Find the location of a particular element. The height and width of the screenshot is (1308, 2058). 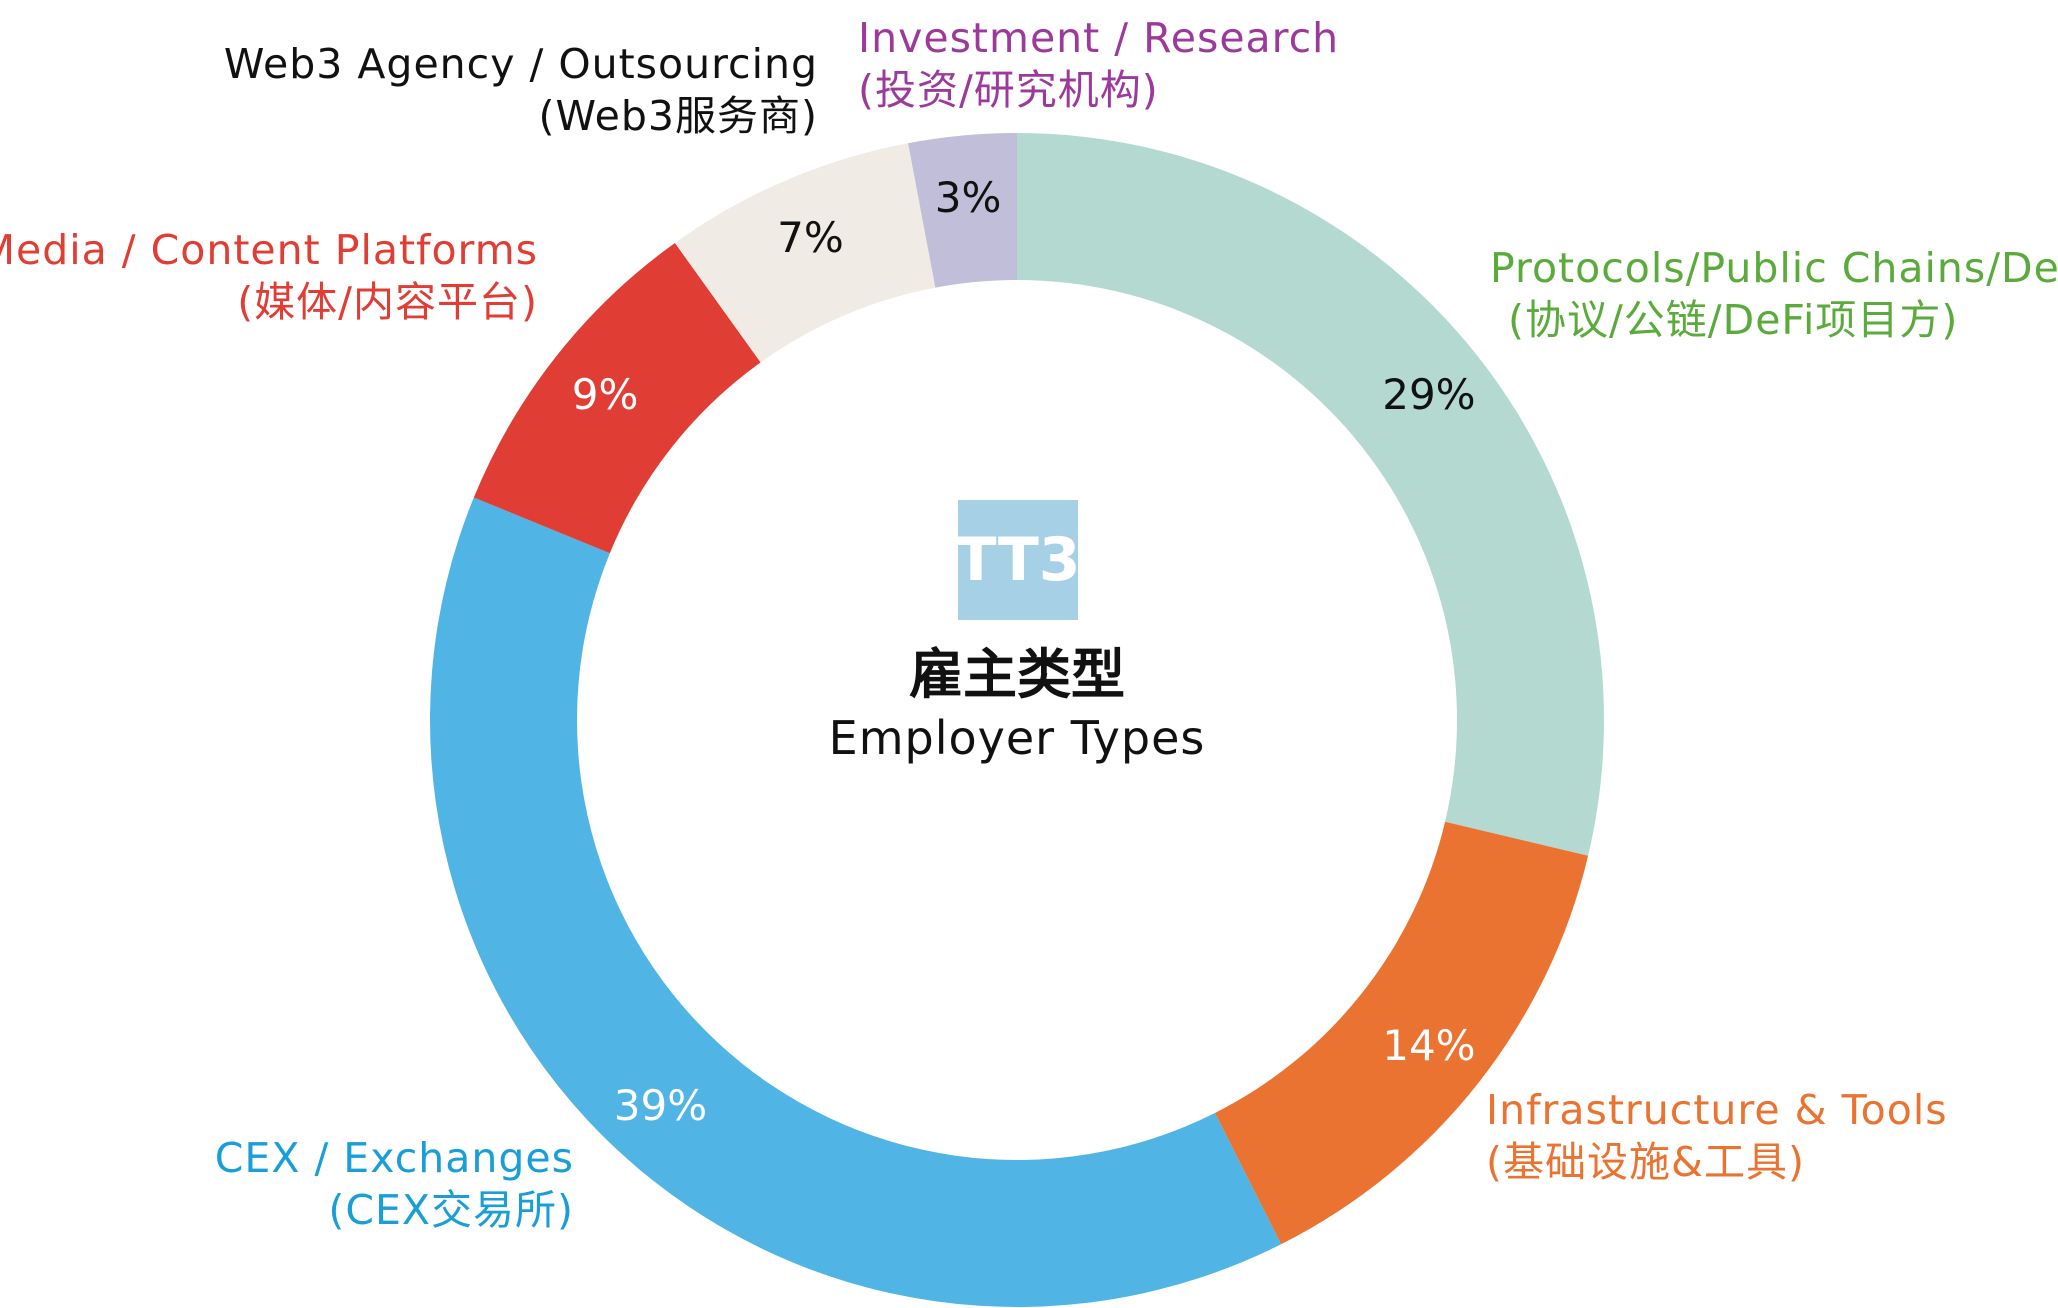

category-label-zh: (CEX交易所) is located at coordinates (451, 1210).